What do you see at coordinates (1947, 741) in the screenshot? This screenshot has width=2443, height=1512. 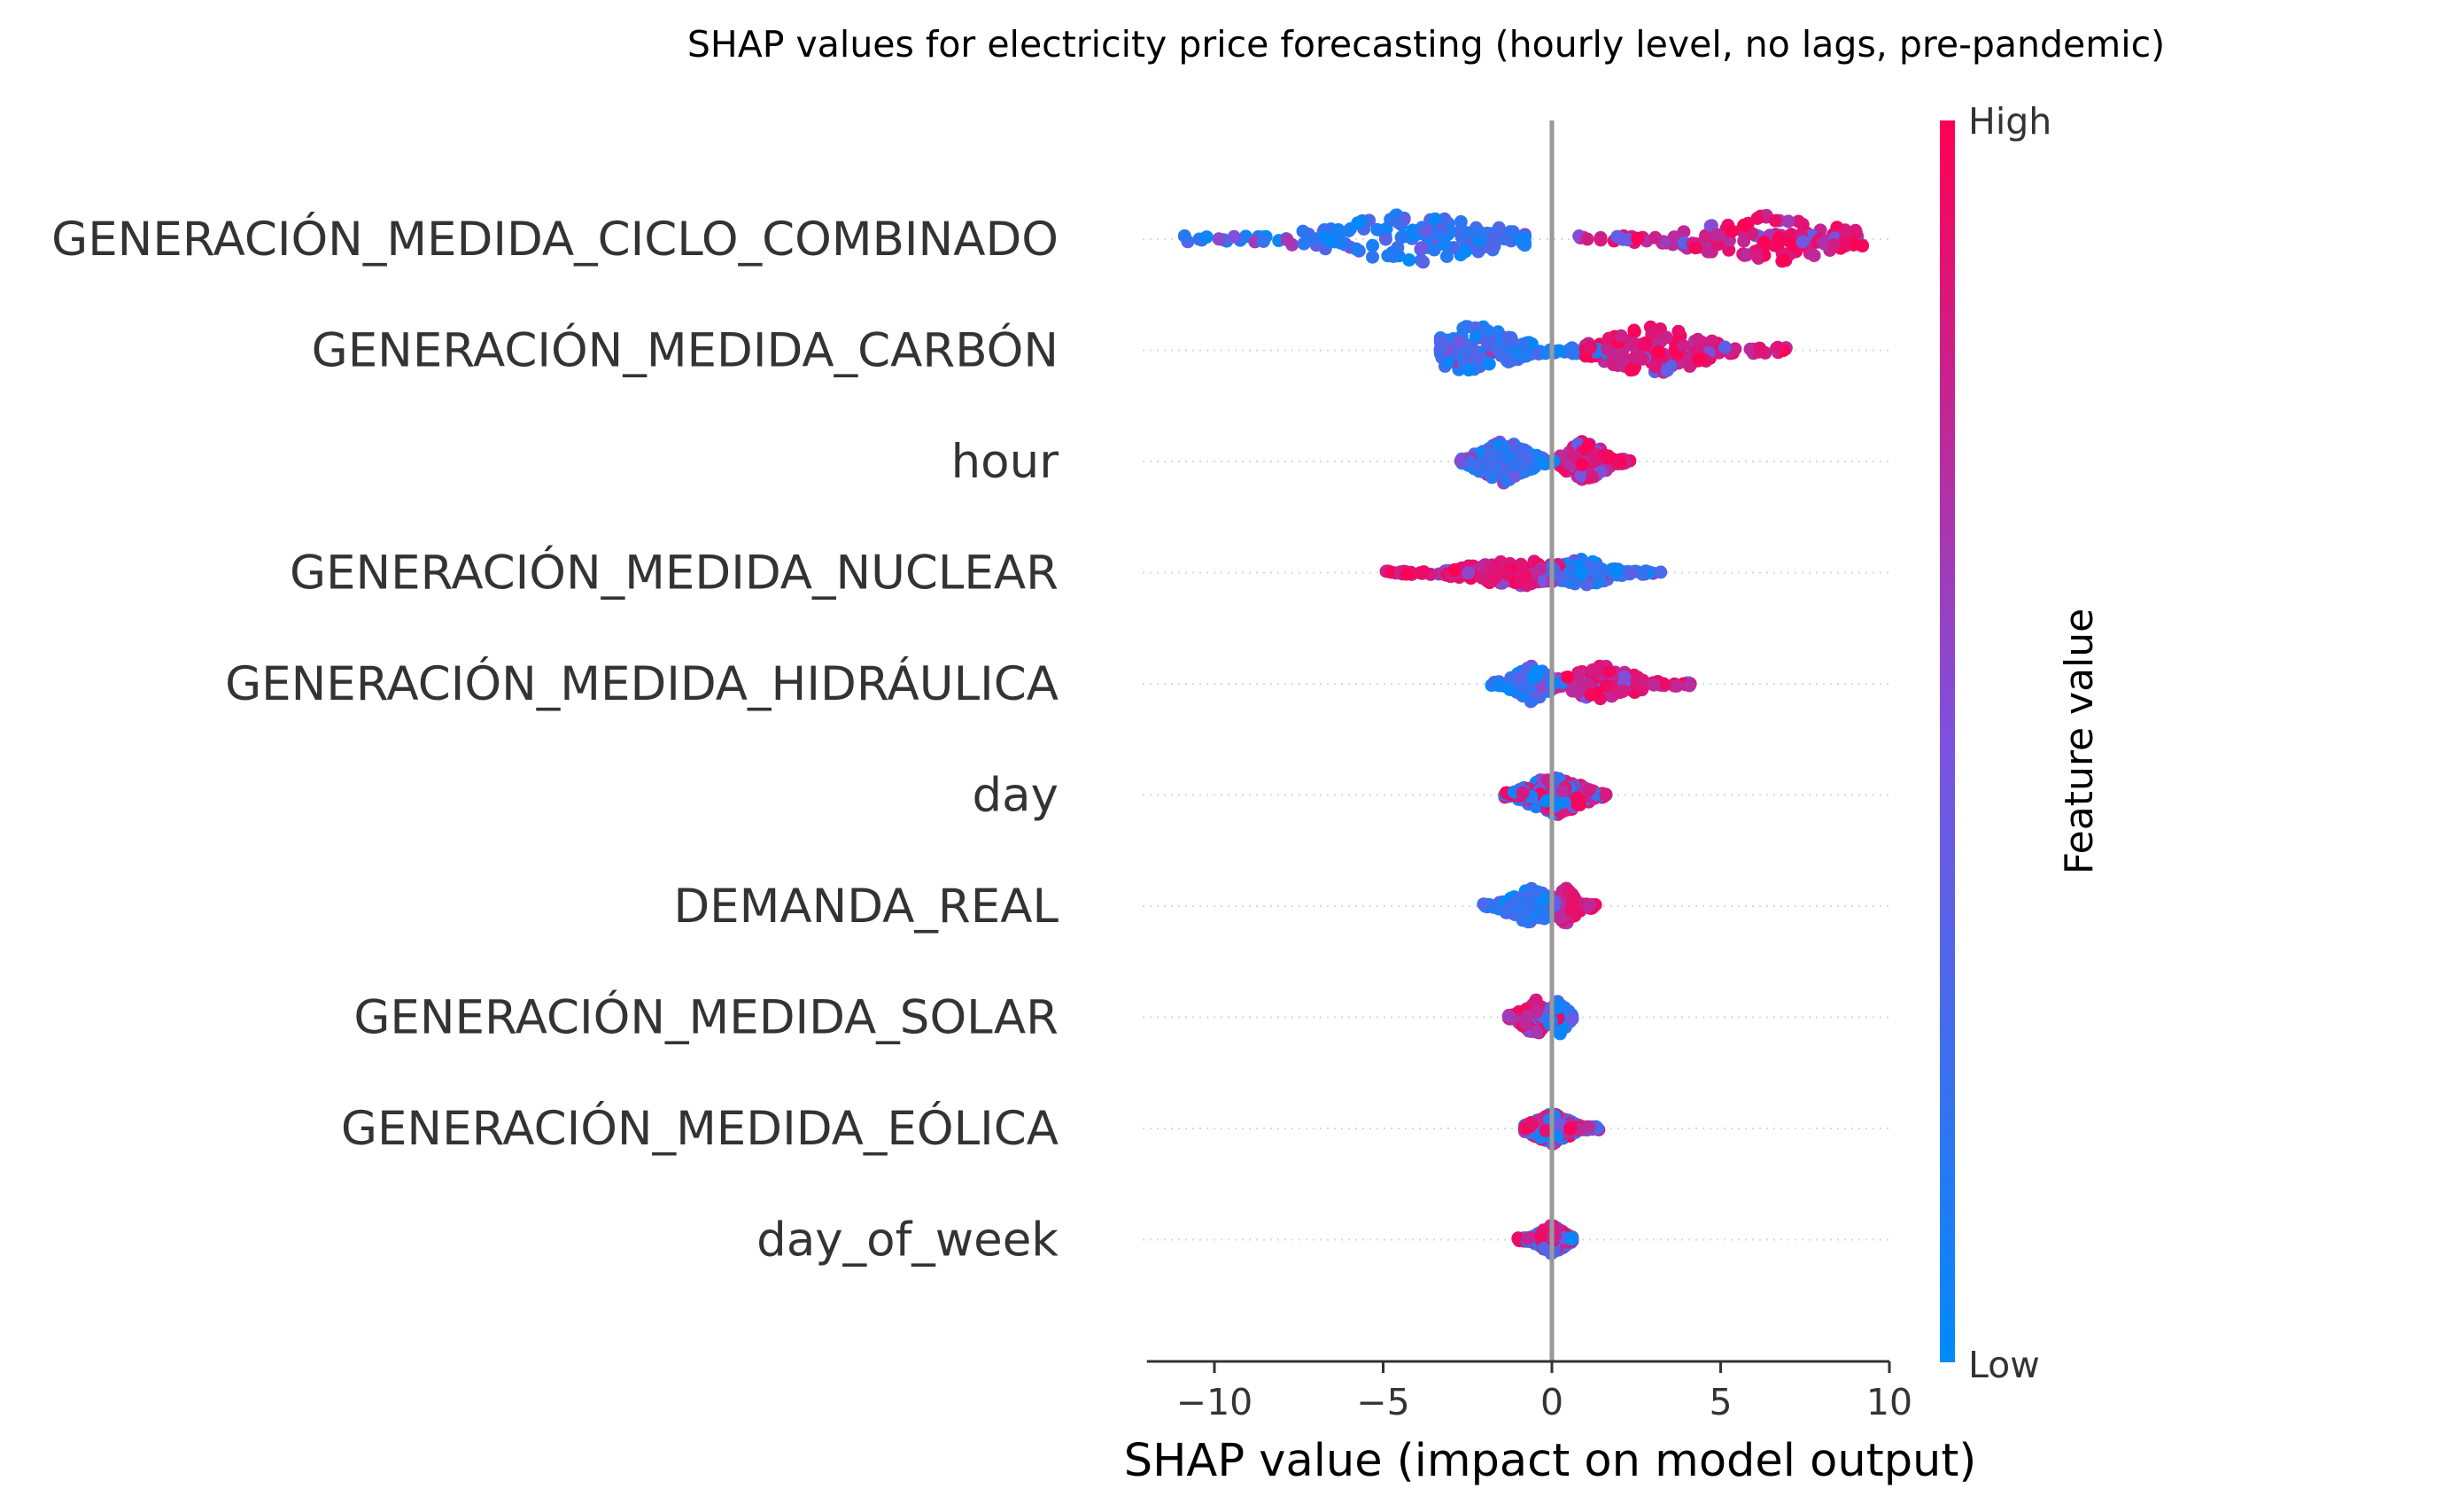 I see `colorbar-gradient` at bounding box center [1947, 741].